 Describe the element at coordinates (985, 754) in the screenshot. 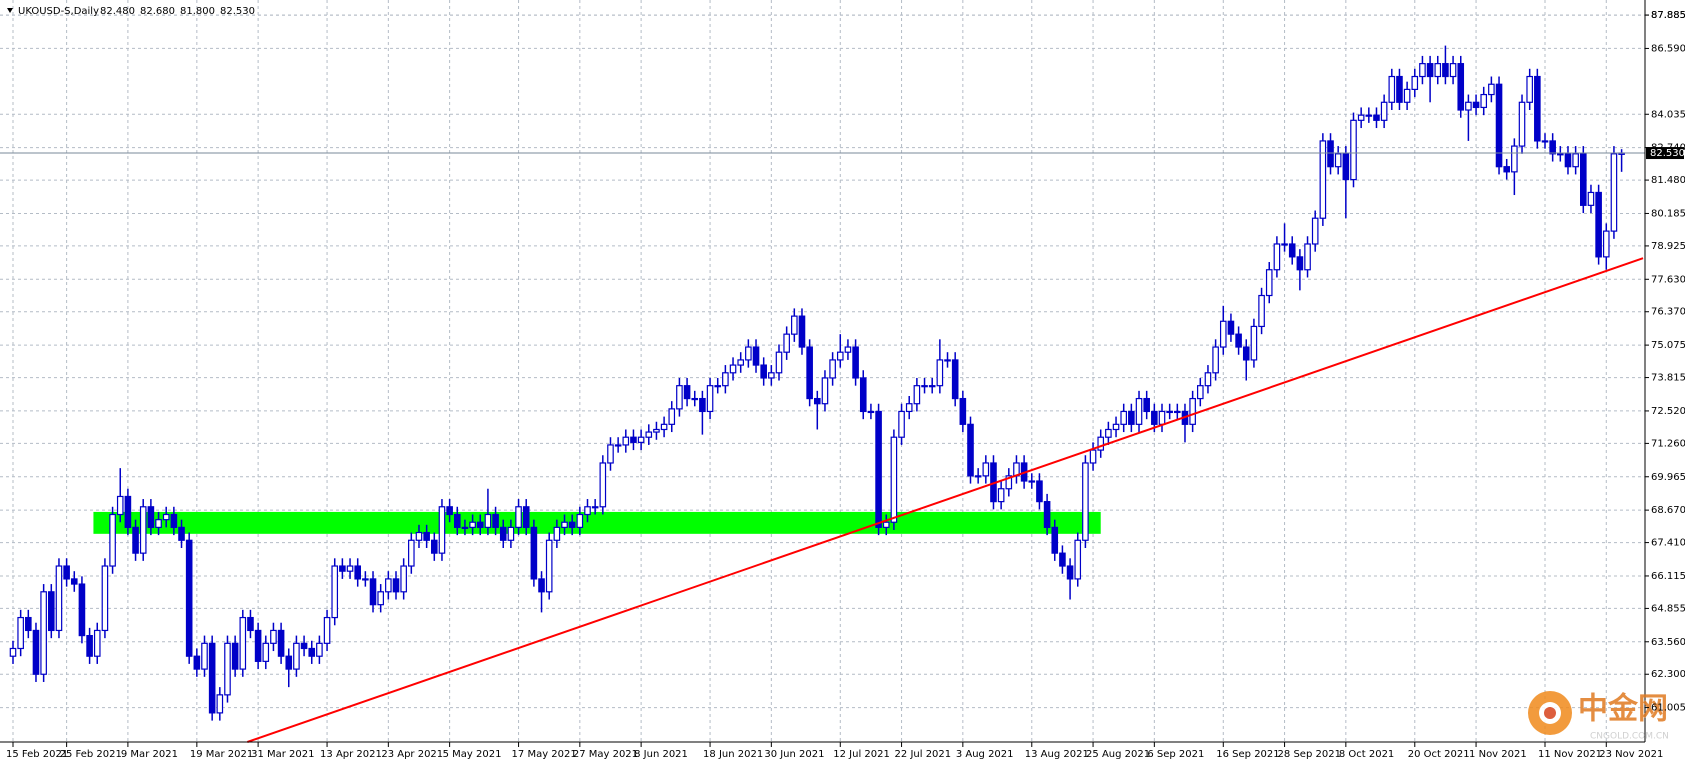

I see `x-tick-label: 3 Aug 2021` at that location.